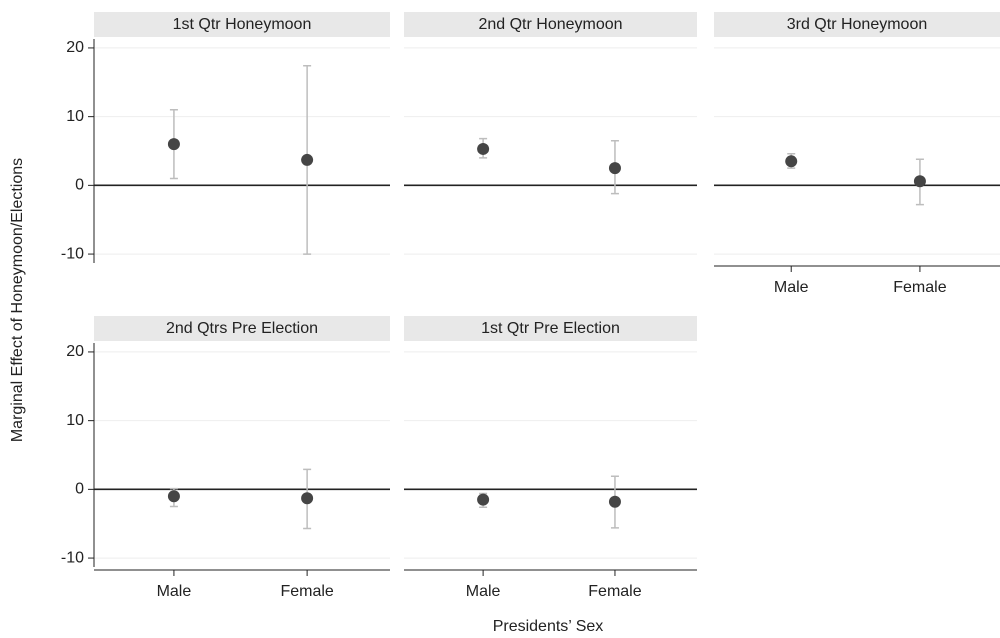 The height and width of the screenshot is (638, 1000). I want to click on panel-title: 2nd Qtr Honeymoon, so click(550, 24).